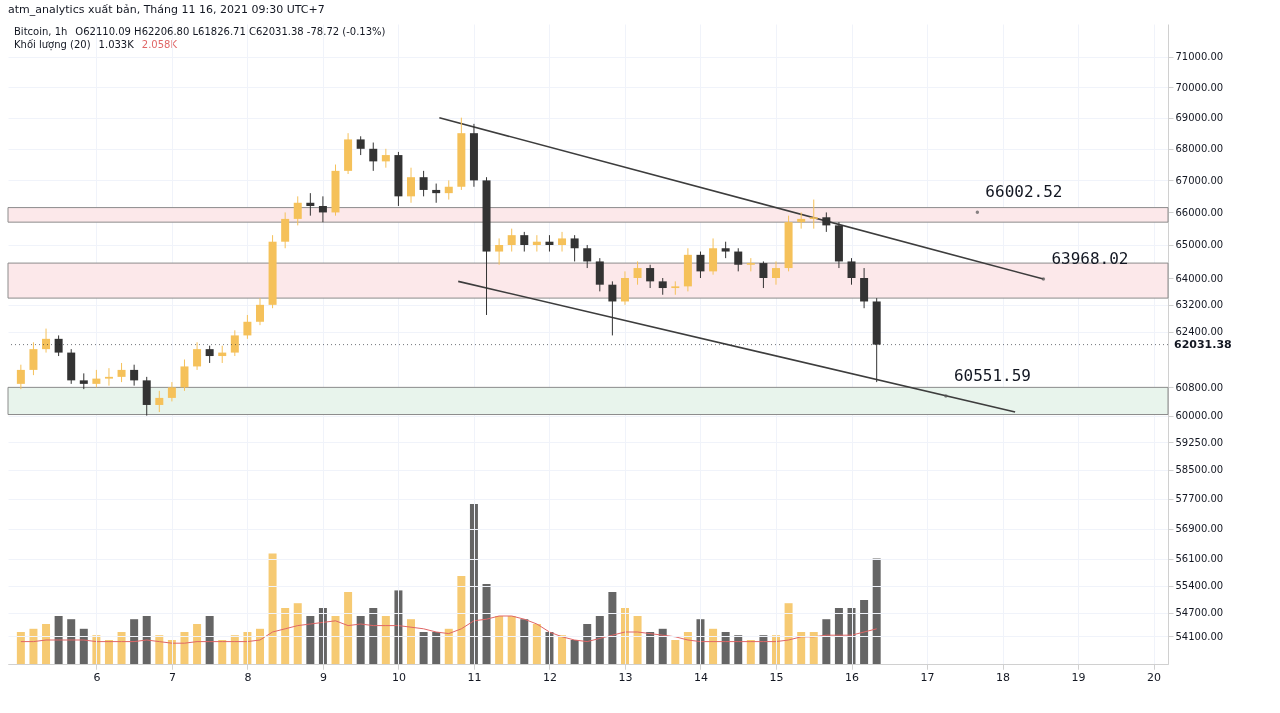 Image resolution: width=1280 pixels, height=713 pixels. What do you see at coordinates (1199, 416) in the screenshot?
I see `y-tick-label: 60000.00` at bounding box center [1199, 416].